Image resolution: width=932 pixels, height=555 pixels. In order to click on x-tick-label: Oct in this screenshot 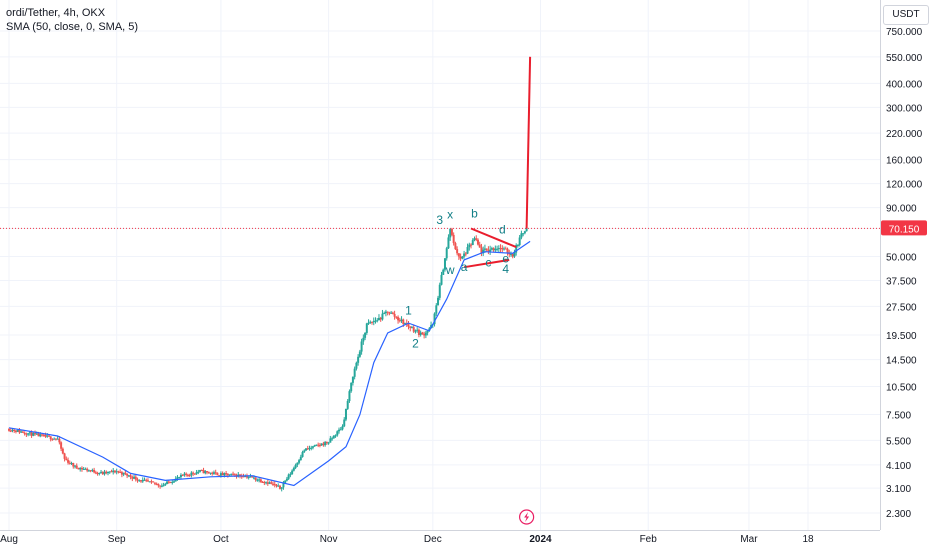, I will do `click(221, 539)`.